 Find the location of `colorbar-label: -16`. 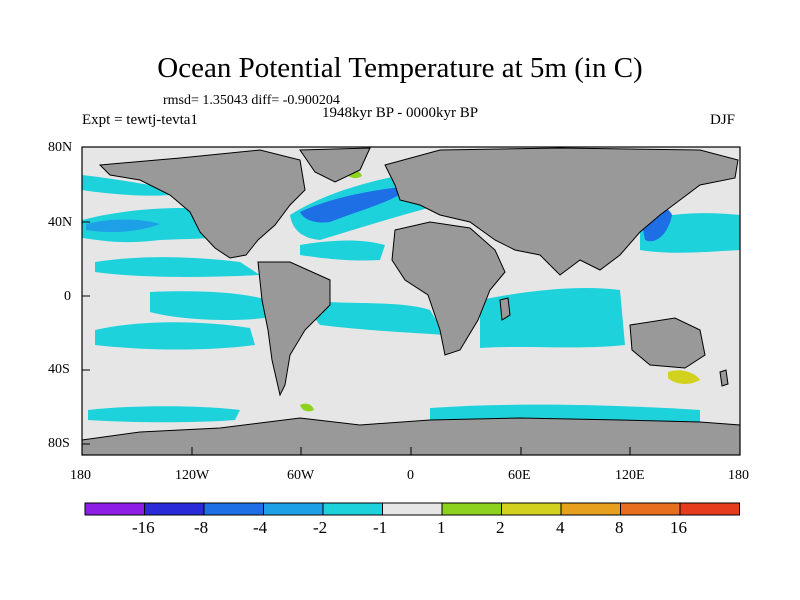

colorbar-label: -16 is located at coordinates (143, 527).